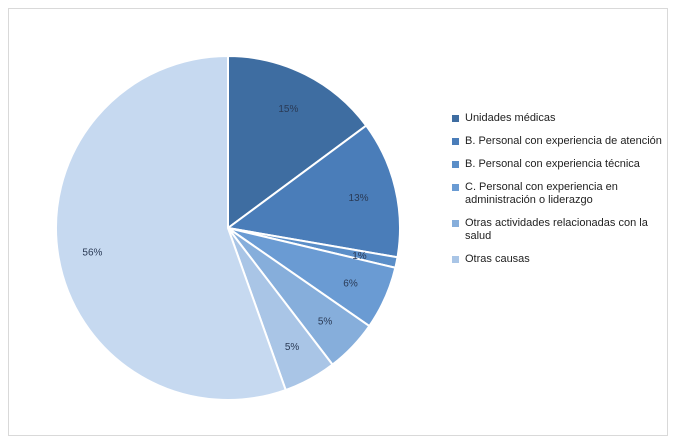 The height and width of the screenshot is (440, 677). I want to click on legend-label-2: B. Personal con experiencia técnica, so click(552, 164).